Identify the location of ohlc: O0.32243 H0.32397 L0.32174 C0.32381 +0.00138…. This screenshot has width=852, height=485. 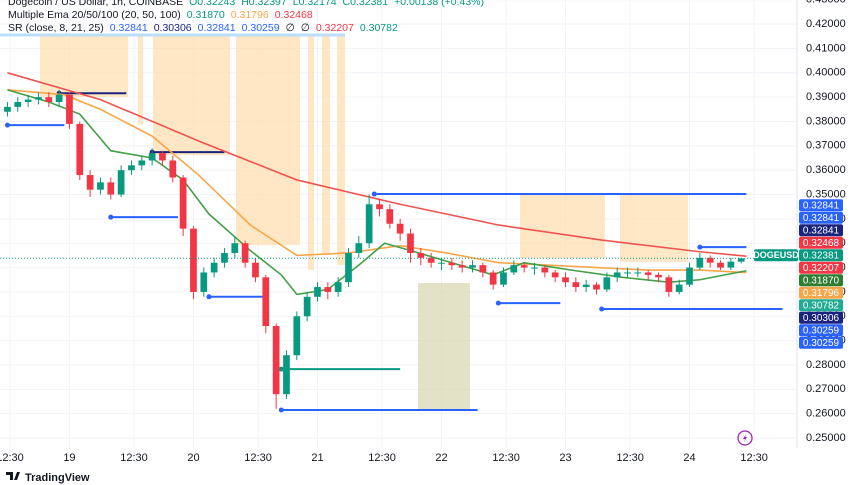
(339, 4).